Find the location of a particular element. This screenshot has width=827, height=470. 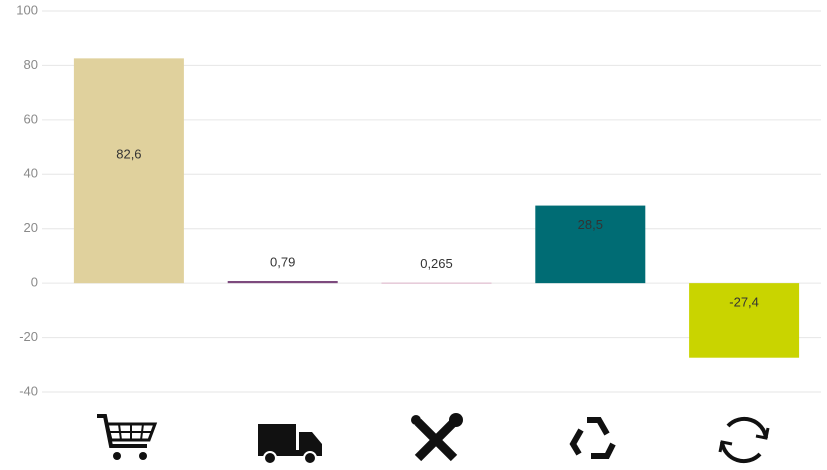

y-tick-label: -20 is located at coordinates (28, 336).